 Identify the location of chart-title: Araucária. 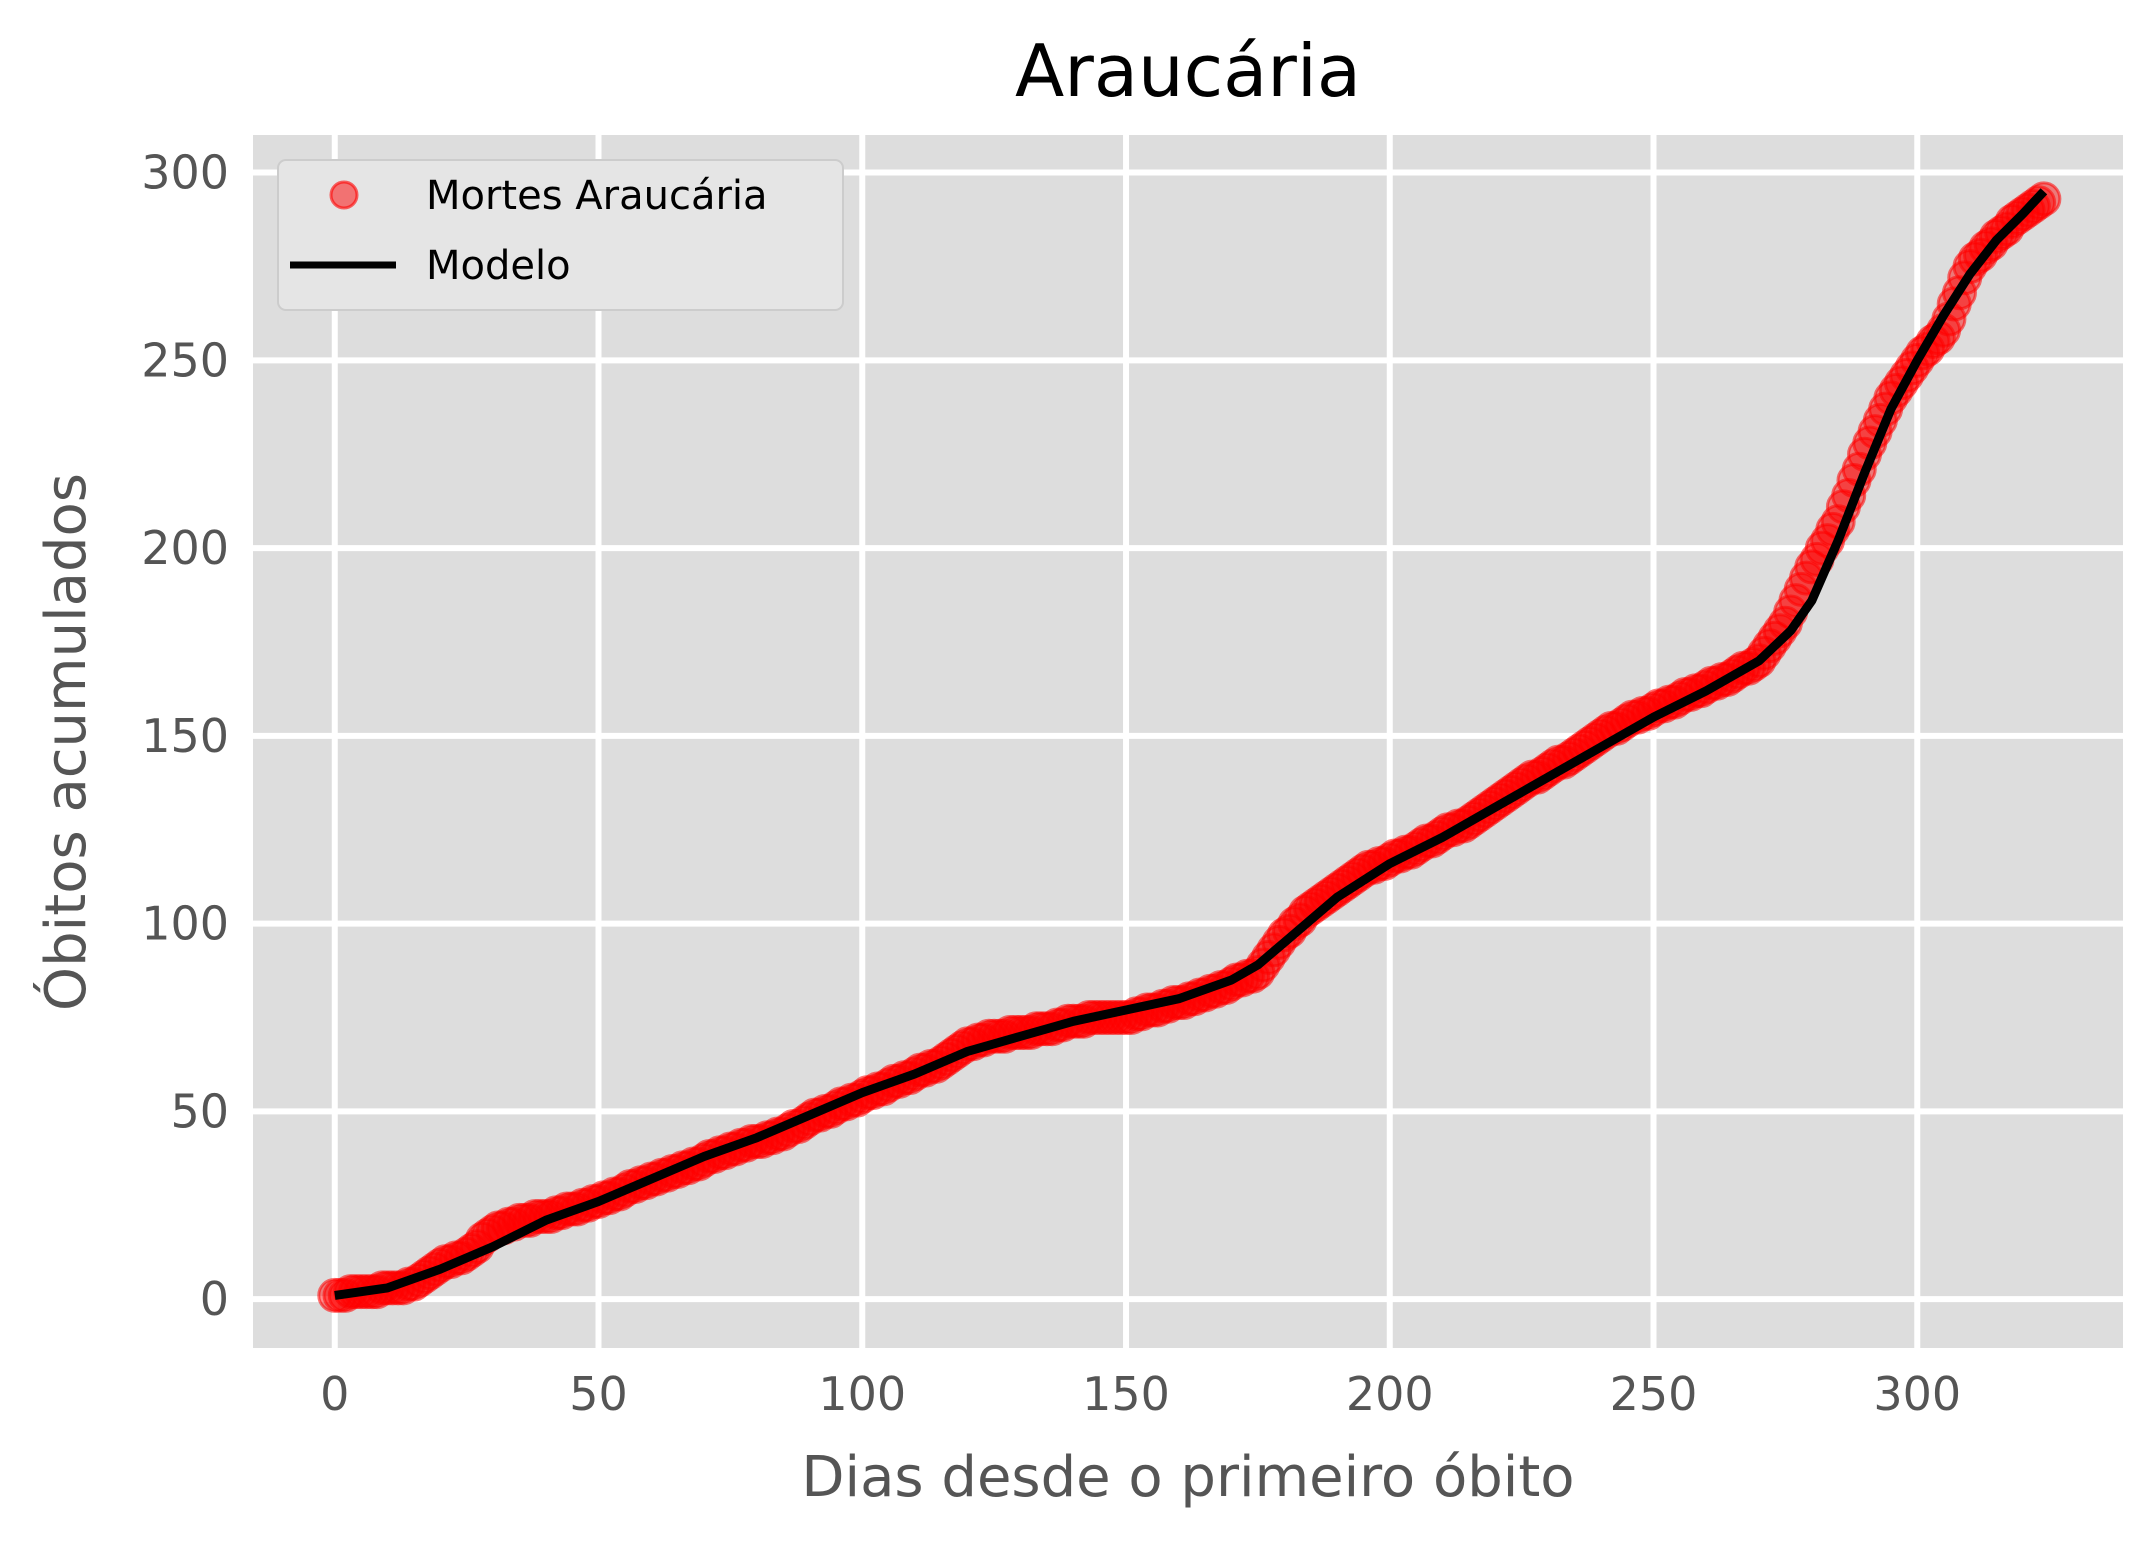
(1188, 71).